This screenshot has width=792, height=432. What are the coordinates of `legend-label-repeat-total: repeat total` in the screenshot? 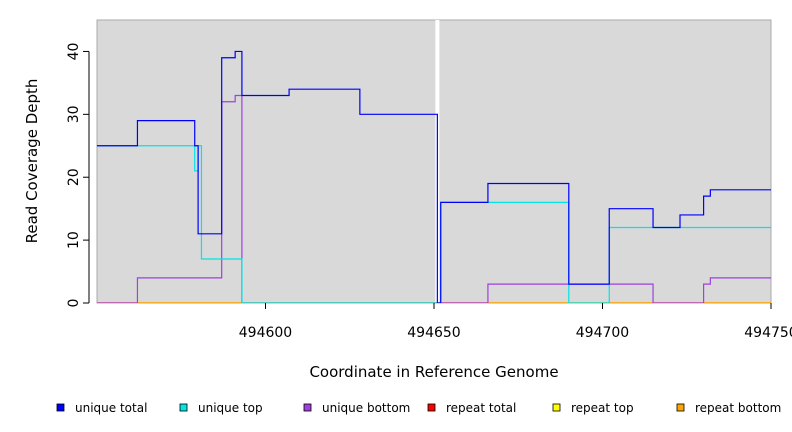 It's located at (481, 408).